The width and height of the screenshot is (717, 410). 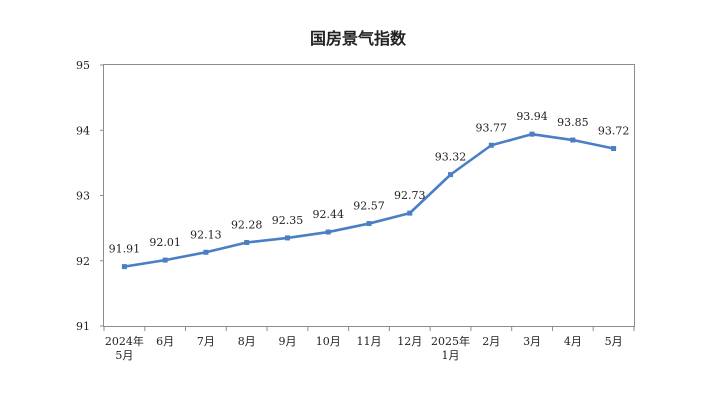 What do you see at coordinates (410, 195) in the screenshot?
I see `data-label: 92.73` at bounding box center [410, 195].